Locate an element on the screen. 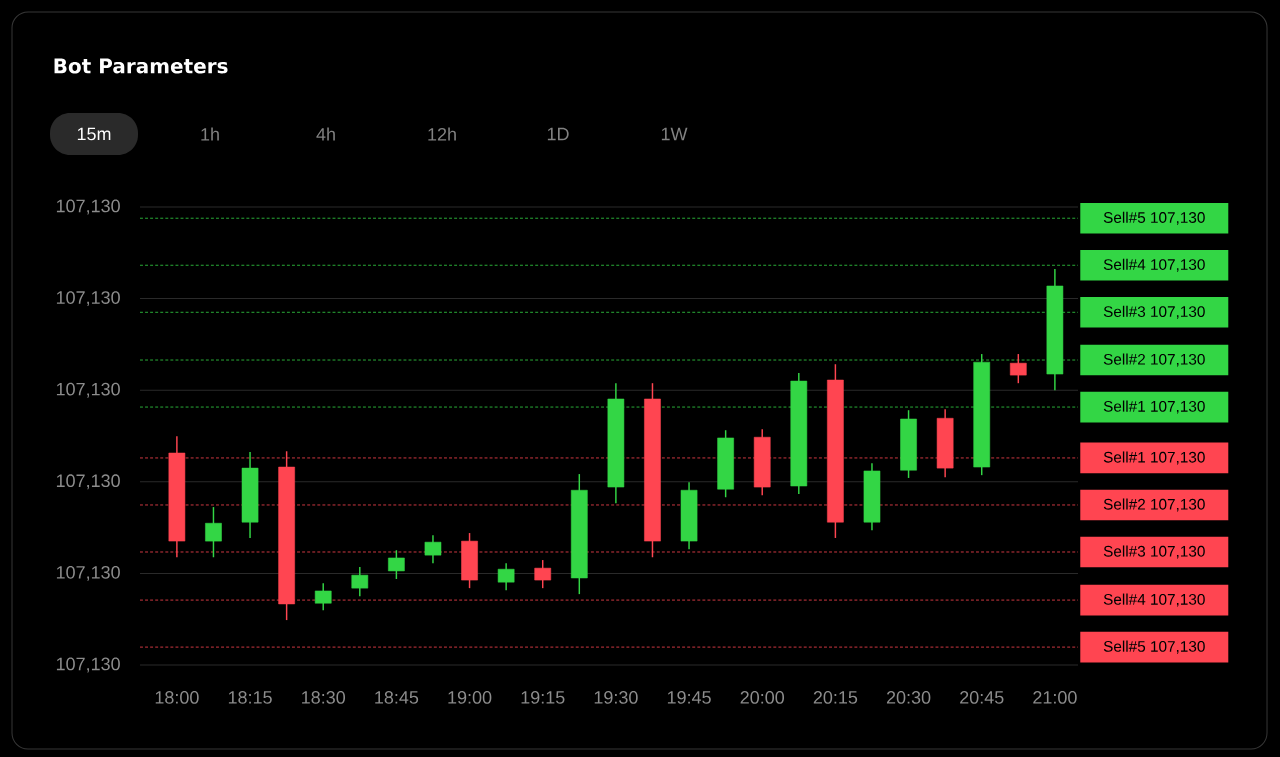 Image resolution: width=1280 pixels, height=757 pixels. text: 4h is located at coordinates (325, 134).